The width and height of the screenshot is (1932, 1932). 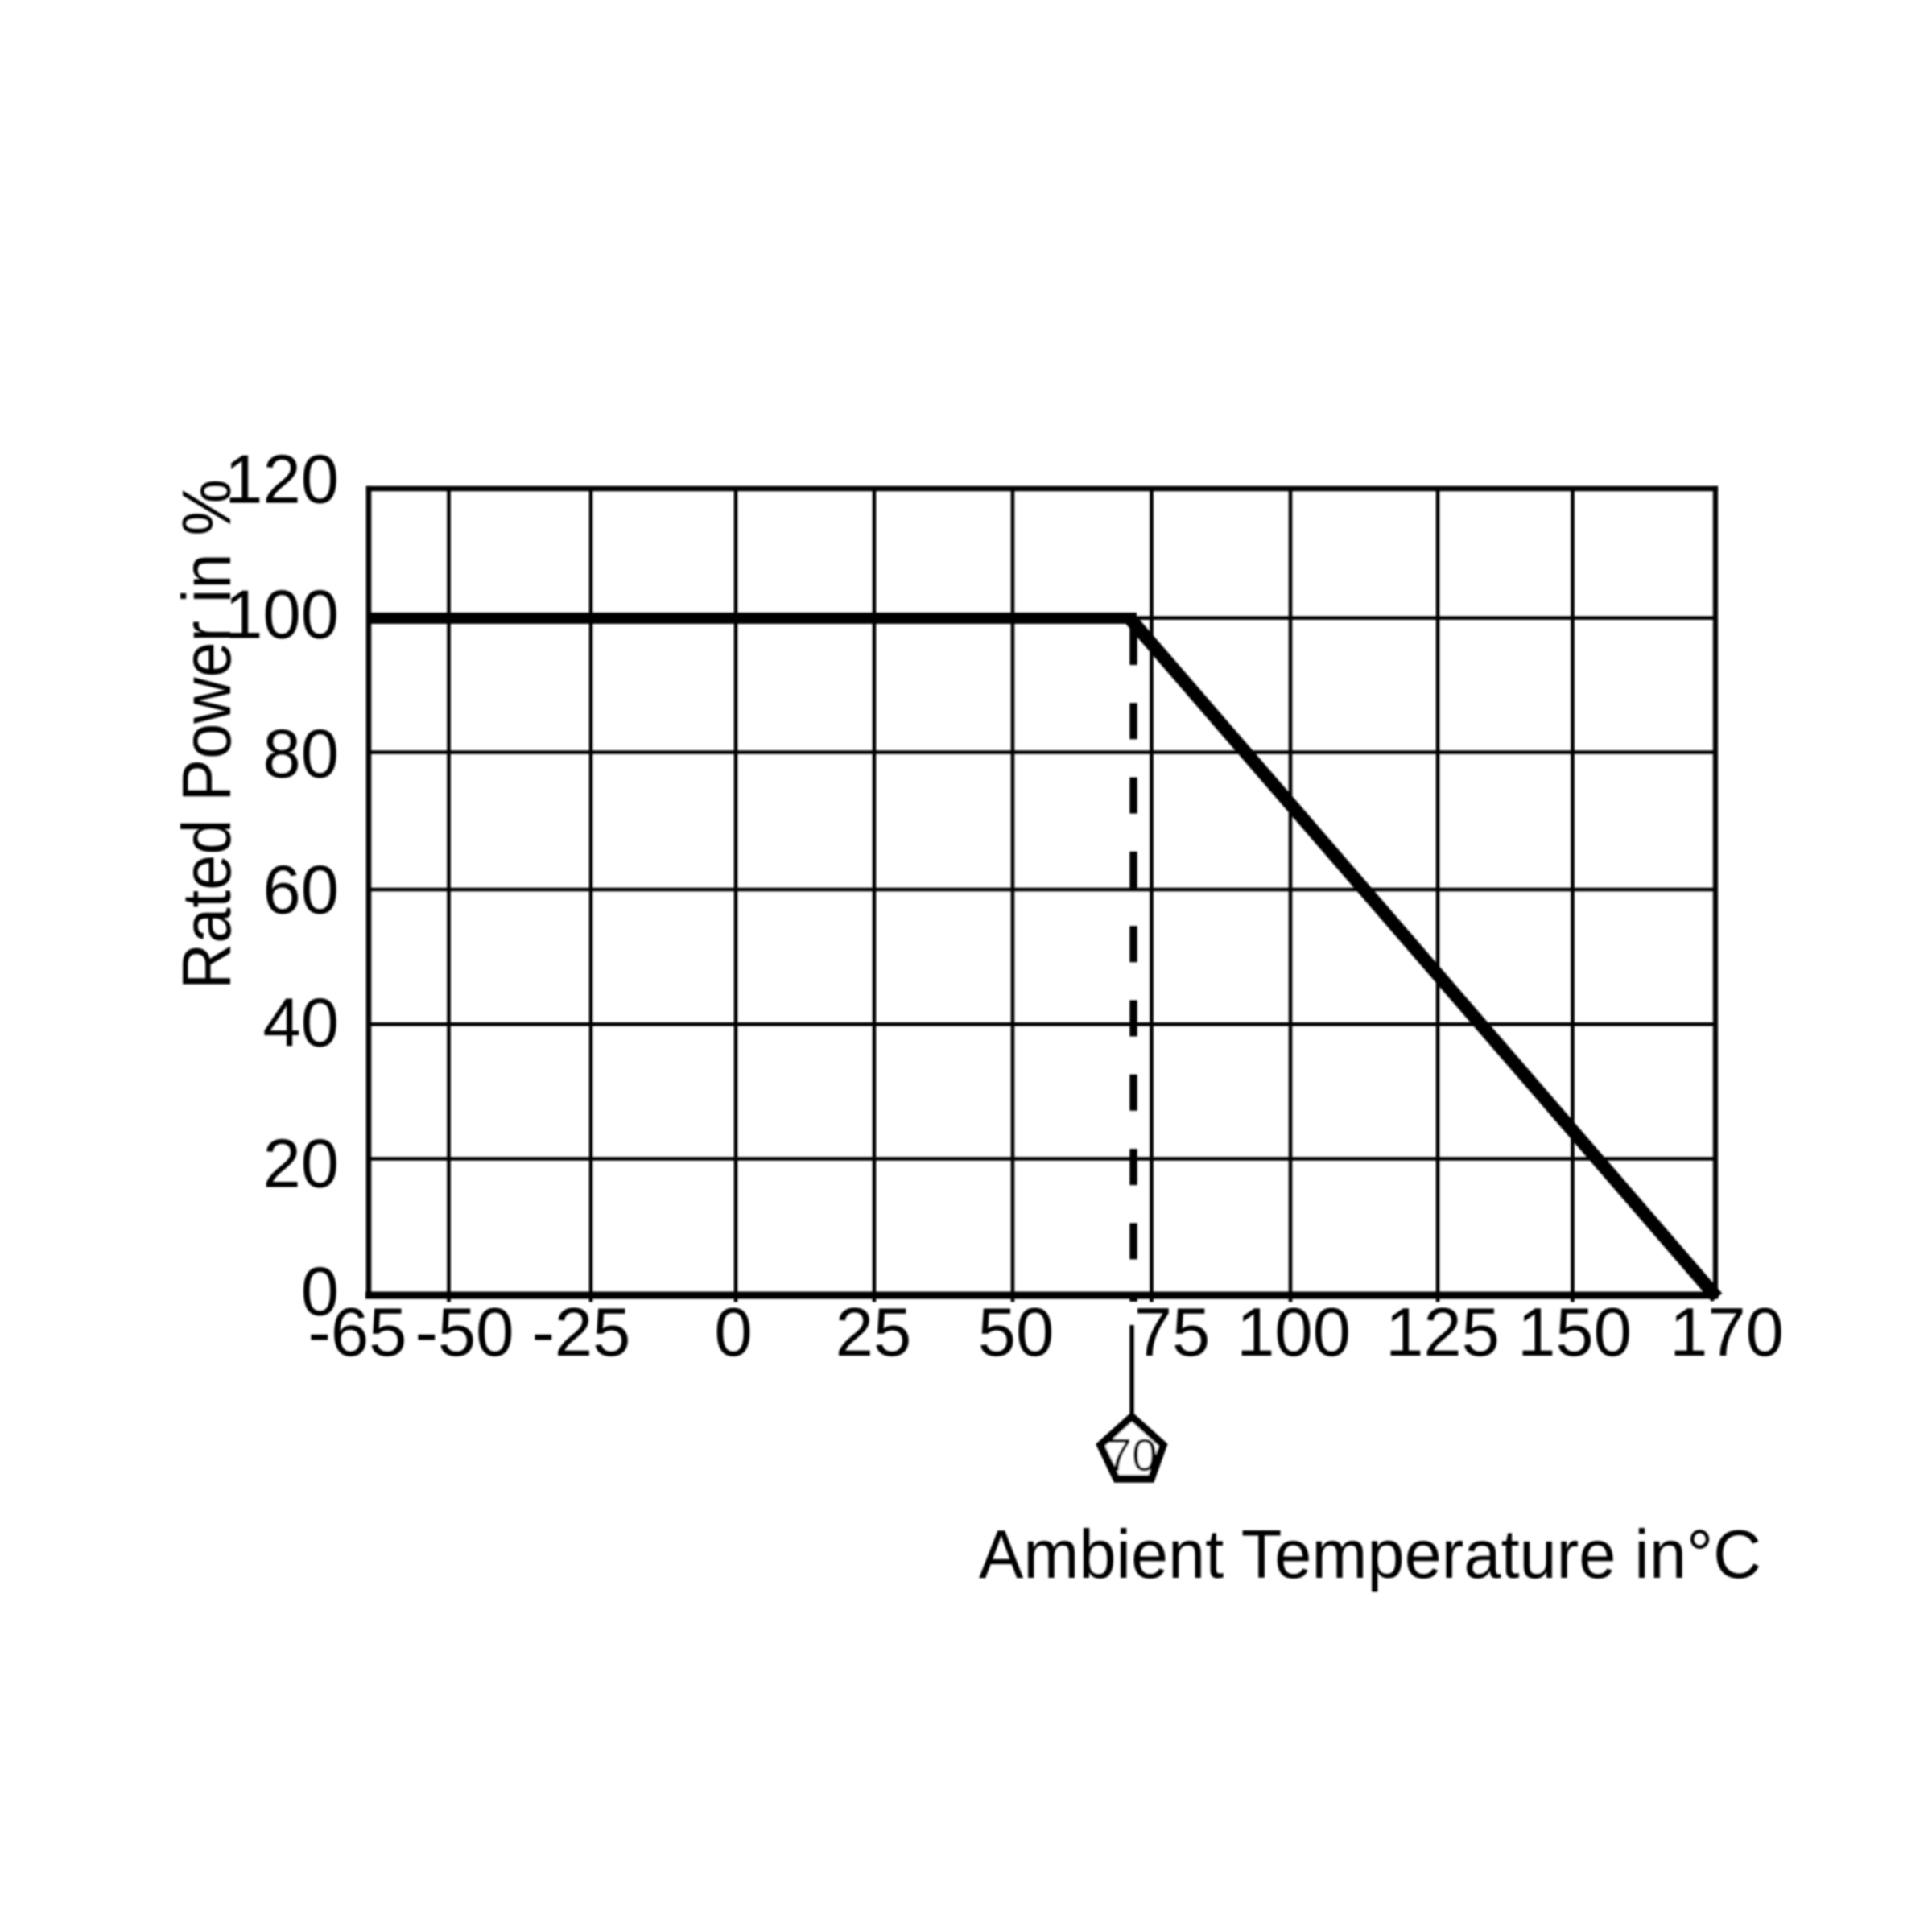 I want to click on svg-text: 120, so click(x=282, y=480).